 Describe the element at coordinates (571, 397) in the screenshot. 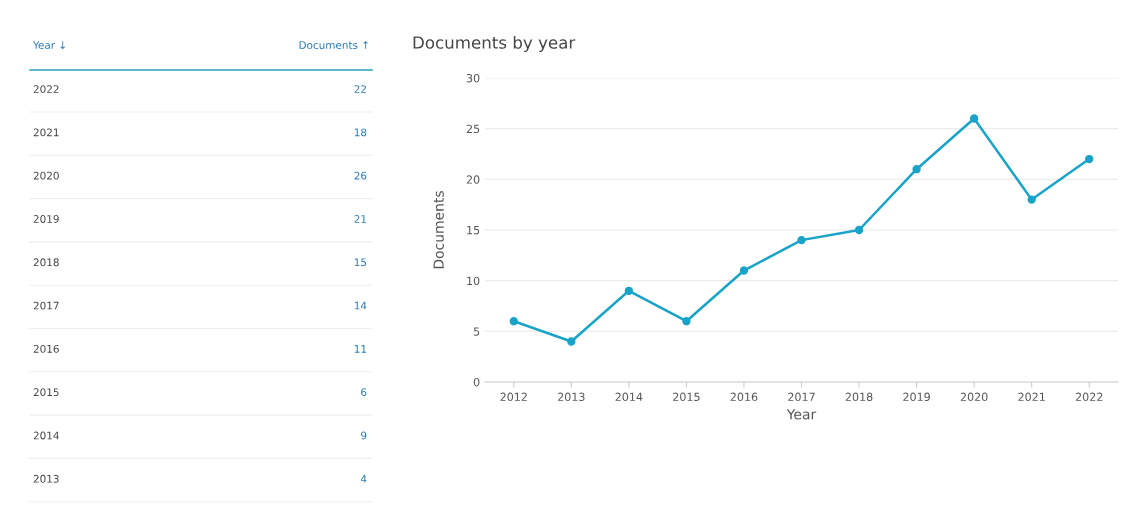

I see `x-tick-label: 2013` at that location.